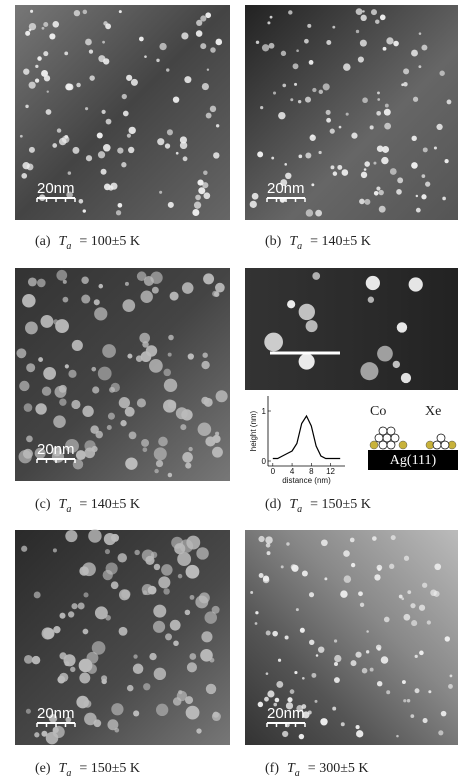  I want to click on caption-part: (f), so click(272, 768).